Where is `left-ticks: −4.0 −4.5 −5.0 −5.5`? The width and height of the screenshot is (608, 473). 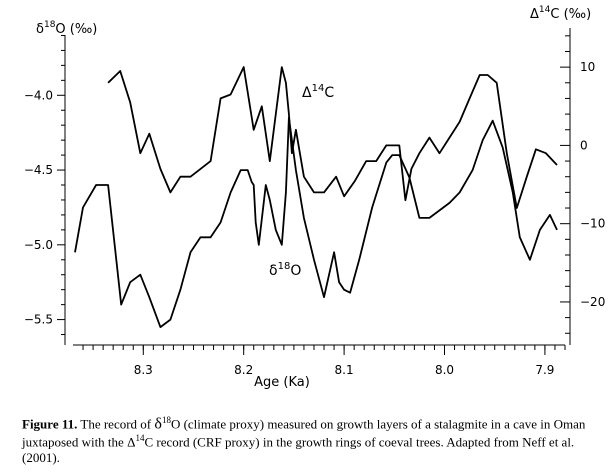
left-ticks: −4.0 −4.5 −5.0 −5.5 is located at coordinates (44, 185).